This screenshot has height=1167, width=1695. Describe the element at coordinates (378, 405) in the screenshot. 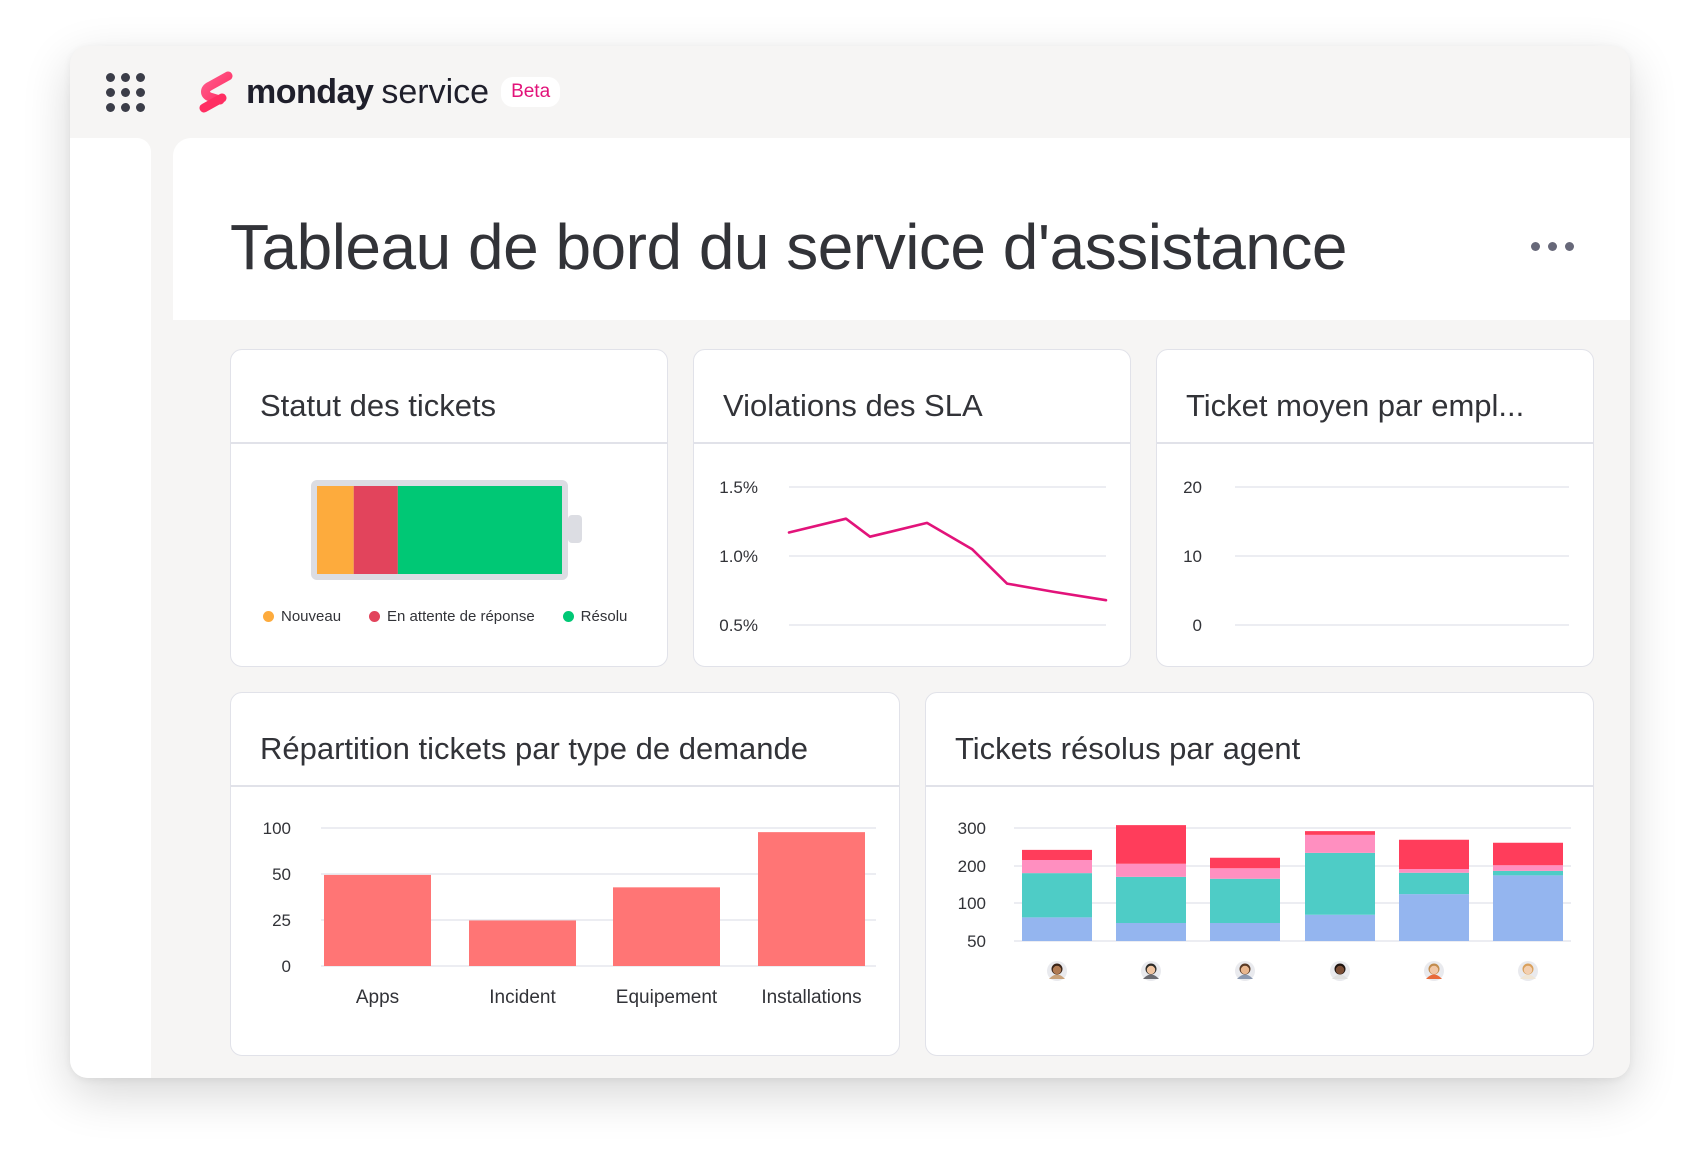

I see `widget-title: Statut des tickets` at that location.